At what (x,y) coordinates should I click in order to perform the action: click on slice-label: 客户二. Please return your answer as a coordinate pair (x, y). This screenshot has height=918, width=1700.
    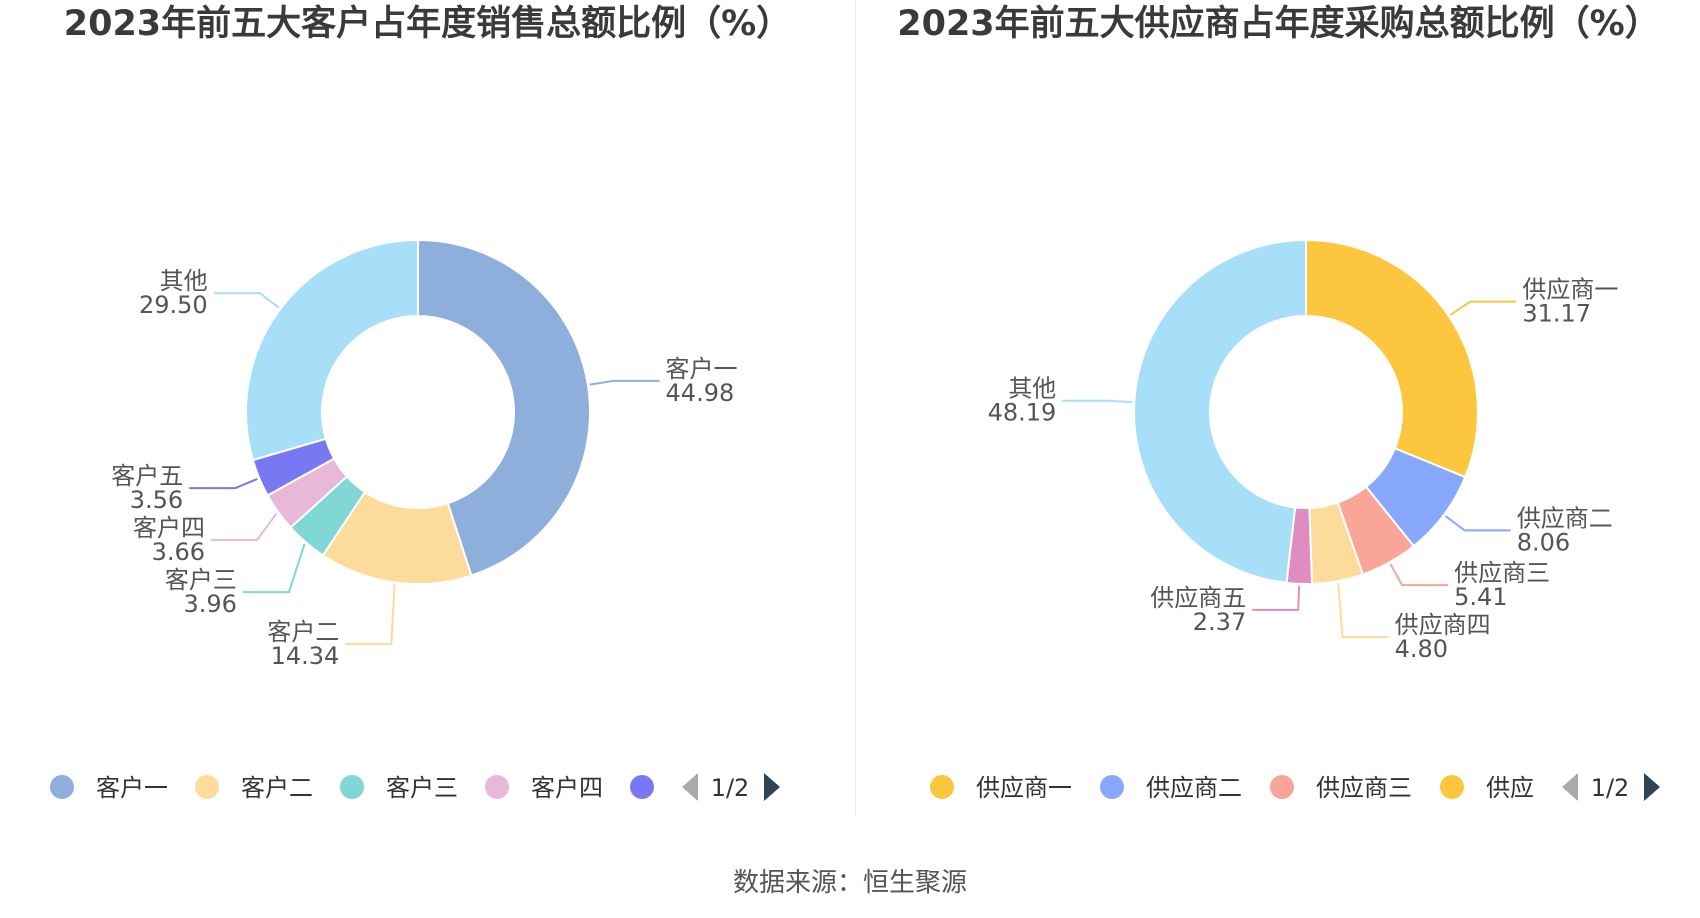
    Looking at the image, I should click on (303, 632).